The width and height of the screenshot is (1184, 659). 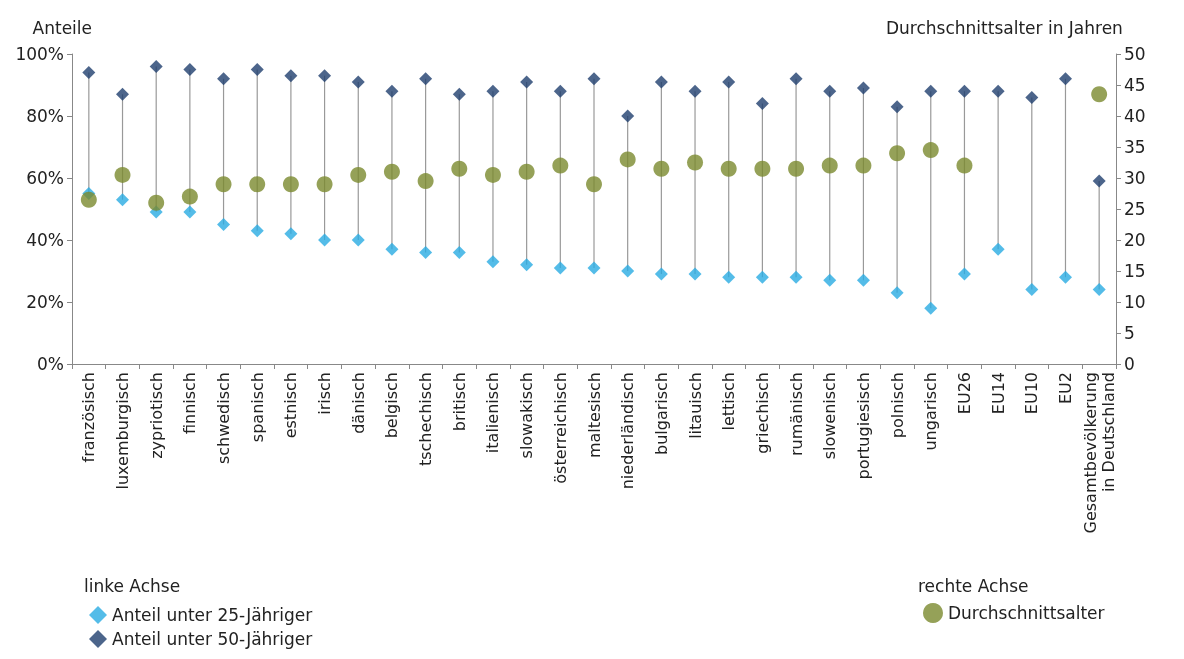 I want to click on x-tick-label: polnisch, so click(x=897, y=405).